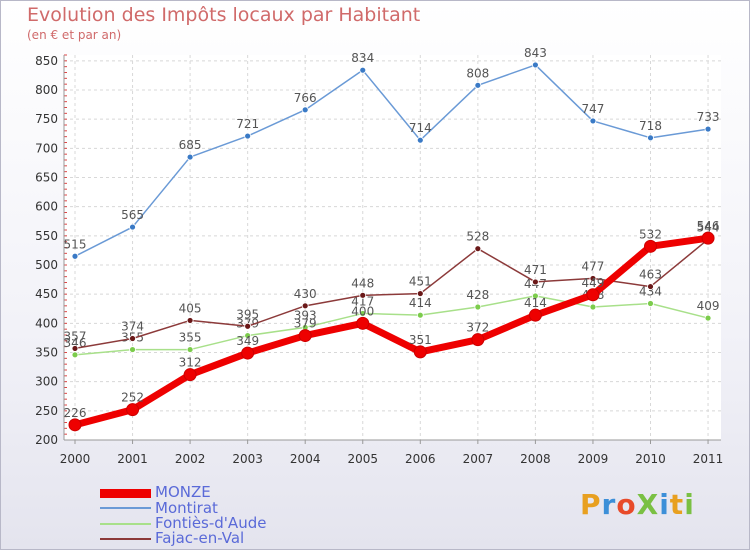 Image resolution: width=750 pixels, height=550 pixels. I want to click on point-montirat-2000, so click(75, 256).